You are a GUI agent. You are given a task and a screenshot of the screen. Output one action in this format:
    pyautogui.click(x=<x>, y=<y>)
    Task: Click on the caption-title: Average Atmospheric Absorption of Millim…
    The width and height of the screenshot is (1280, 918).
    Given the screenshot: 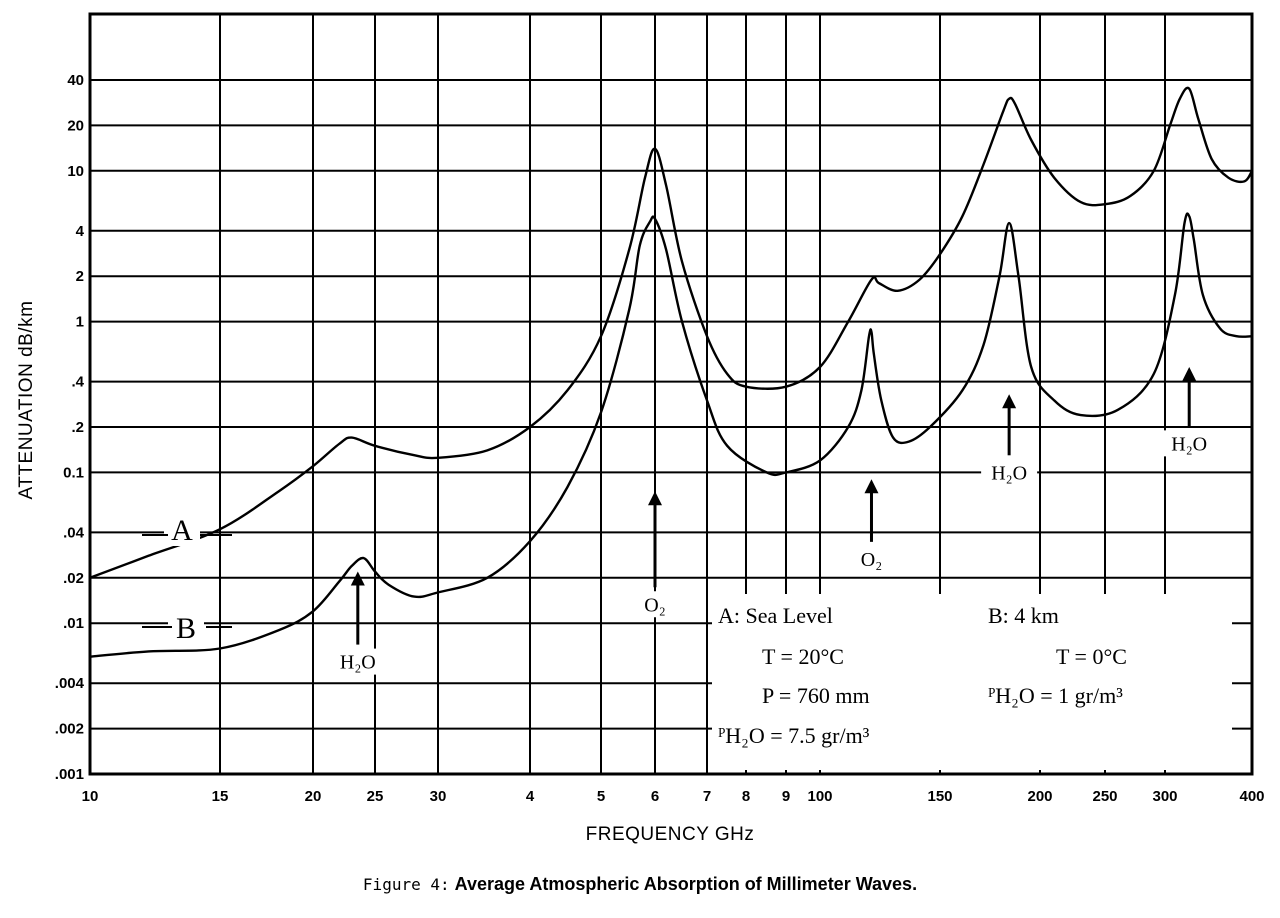 What is the action you would take?
    pyautogui.click(x=686, y=884)
    